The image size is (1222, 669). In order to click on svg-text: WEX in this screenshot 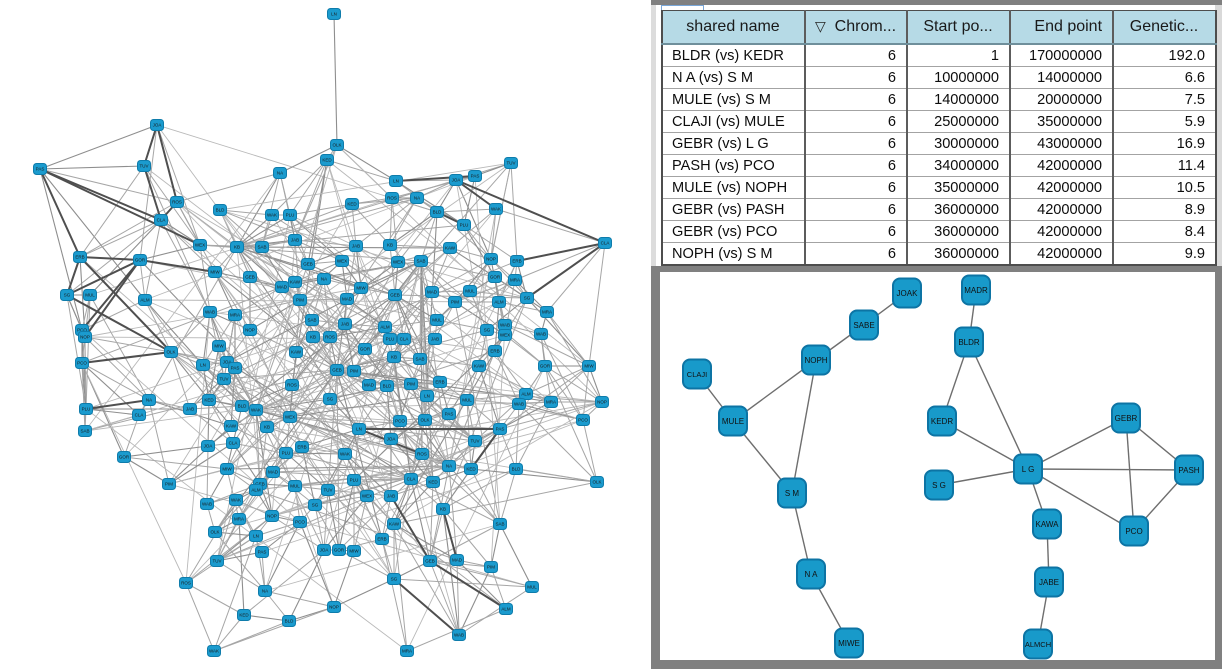, I will do `click(398, 262)`.